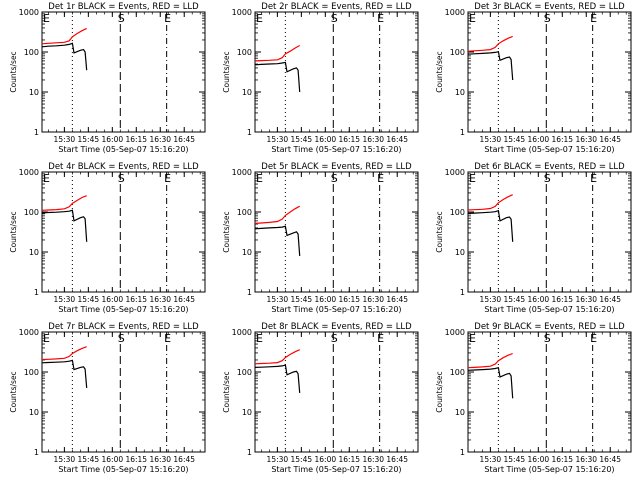  What do you see at coordinates (549, 7) in the screenshot?
I see `panel-title: Det 3r BLACK = Events, RED = LLD` at bounding box center [549, 7].